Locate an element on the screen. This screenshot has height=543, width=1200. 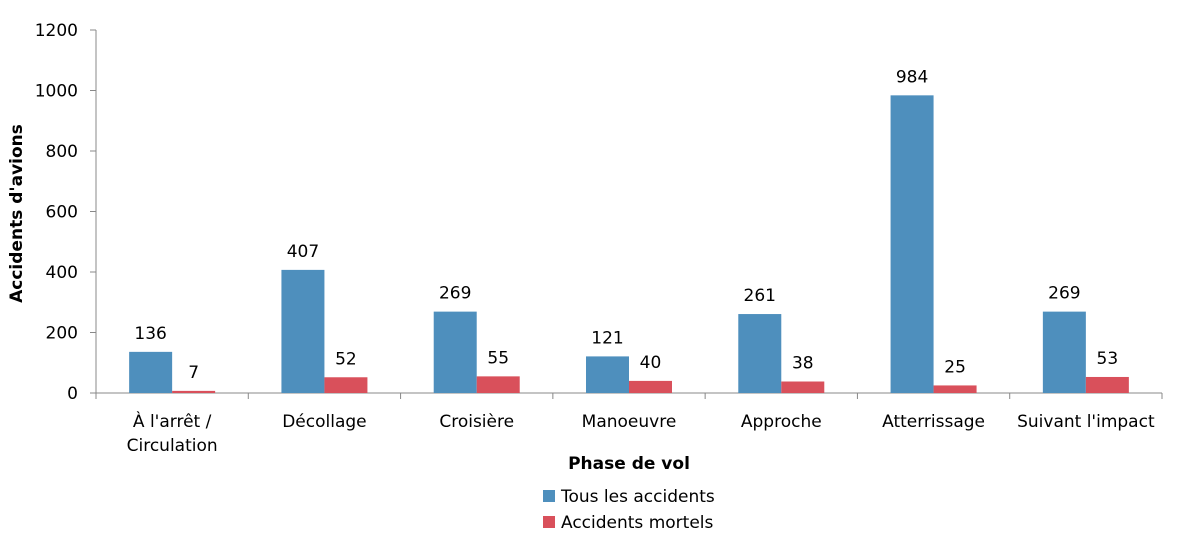
legend: Tous les accidents Accidents mortels is located at coordinates (629, 510).